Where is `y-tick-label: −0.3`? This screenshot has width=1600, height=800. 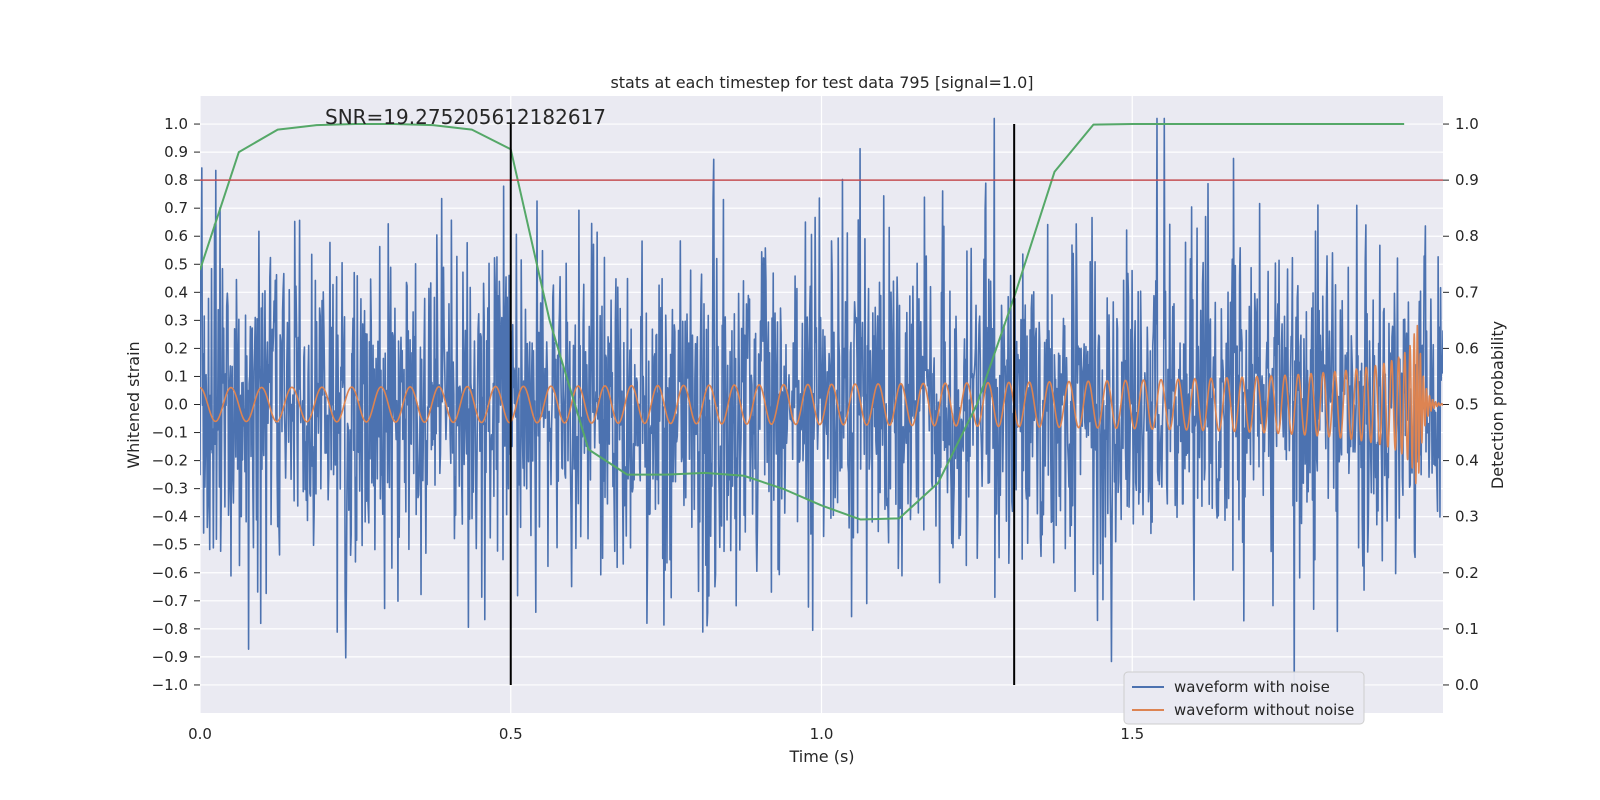 y-tick-label: −0.3 is located at coordinates (170, 489).